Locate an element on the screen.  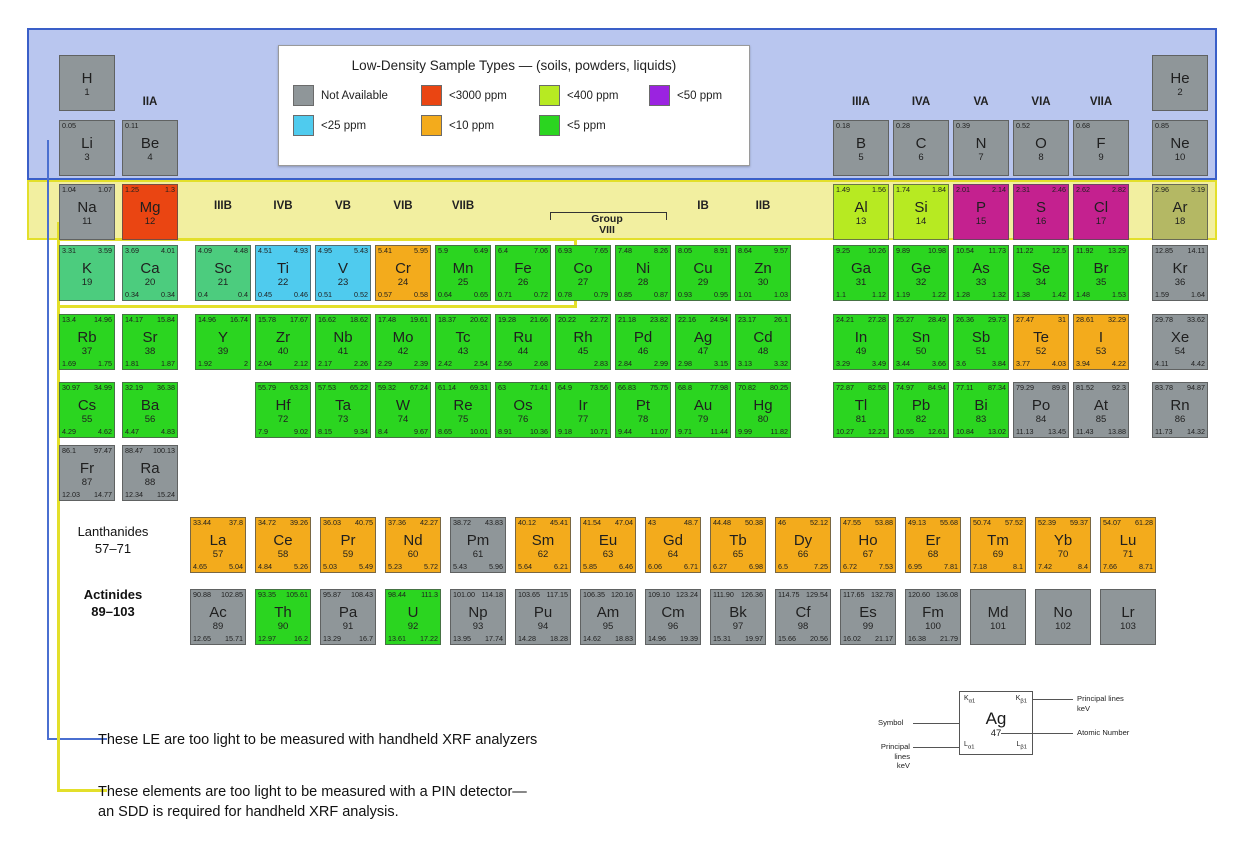
element-cell-pt: 66.83 75.75 Pt 78 9.44 11.07 is located at coordinates (643, 410).